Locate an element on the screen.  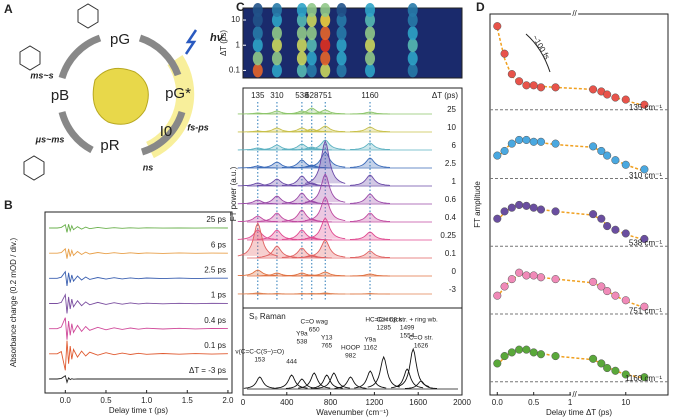
y-axis-label: Absorbance change (0.2 mOD / div.) is located at coordinates (13, 303).